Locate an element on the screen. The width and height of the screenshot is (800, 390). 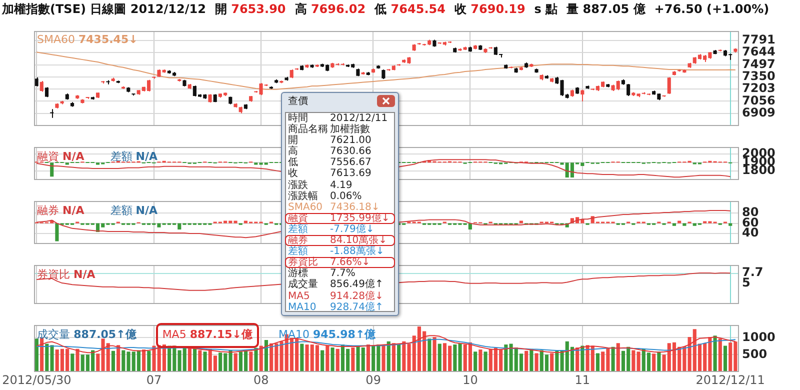
text: 928.74億↑ is located at coordinates (357, 307).